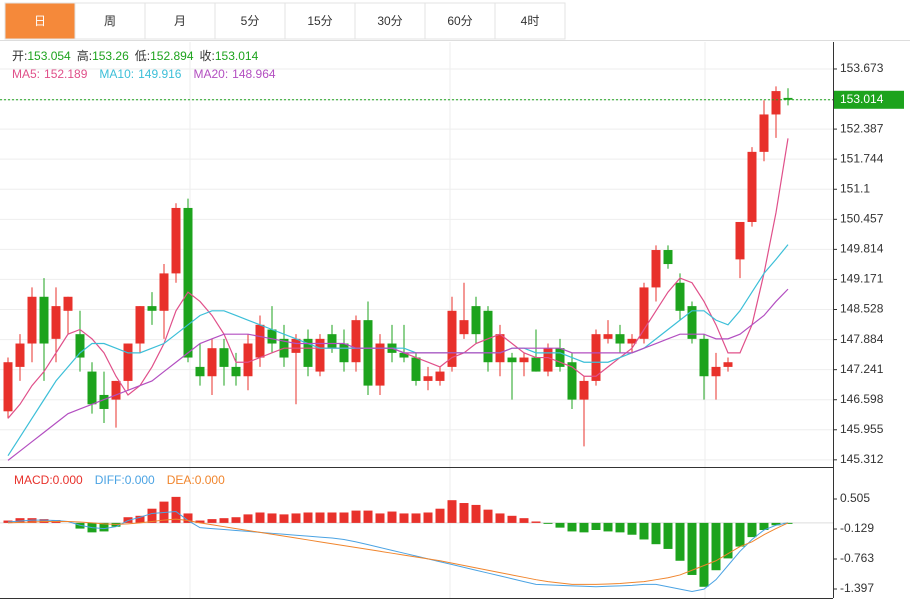 Image resolution: width=910 pixels, height=601 pixels. Describe the element at coordinates (862, 68) in the screenshot. I see `y-tick-label: 153.673` at that location.